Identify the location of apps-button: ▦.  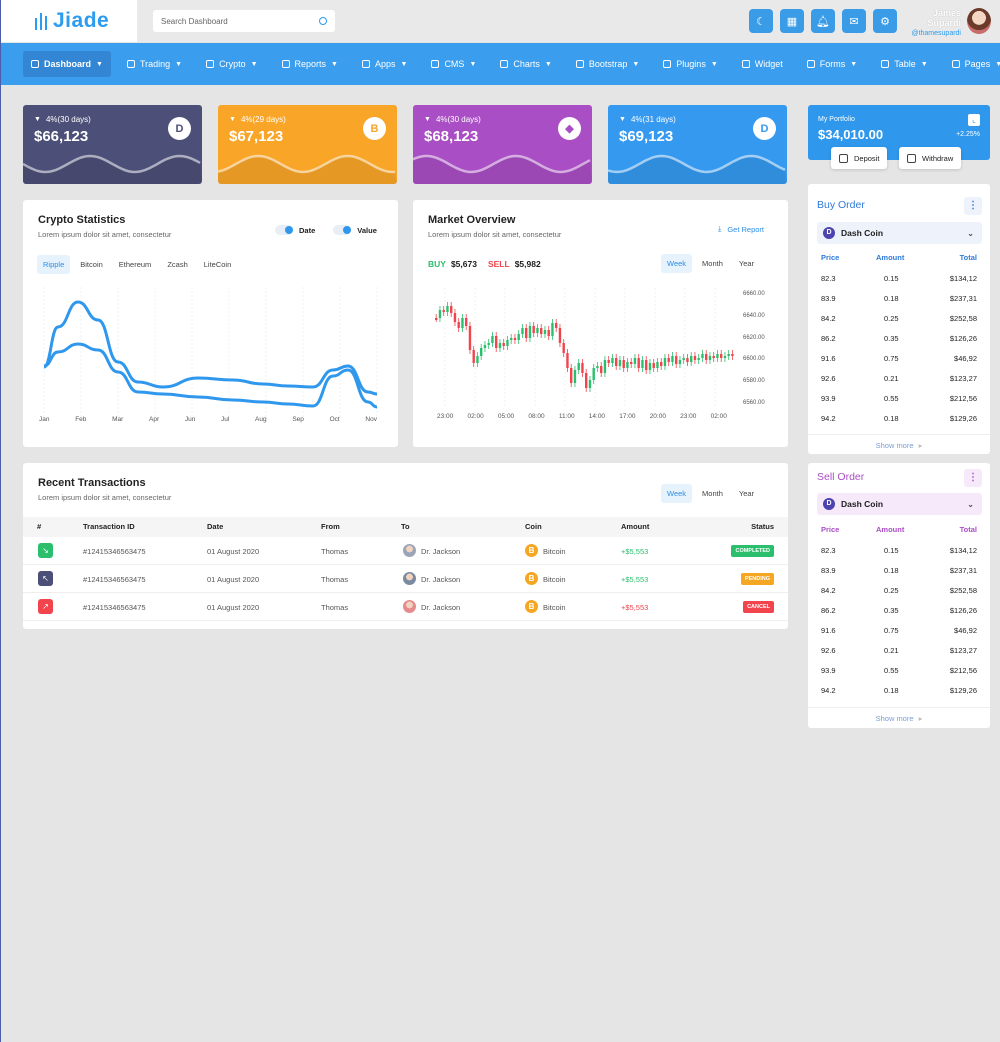
(792, 21).